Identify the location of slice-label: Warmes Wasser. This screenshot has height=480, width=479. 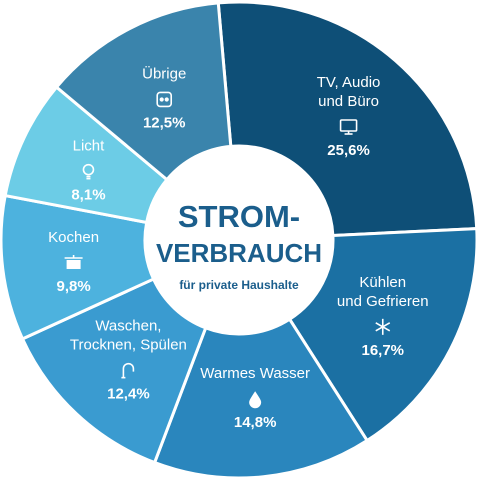
(255, 373).